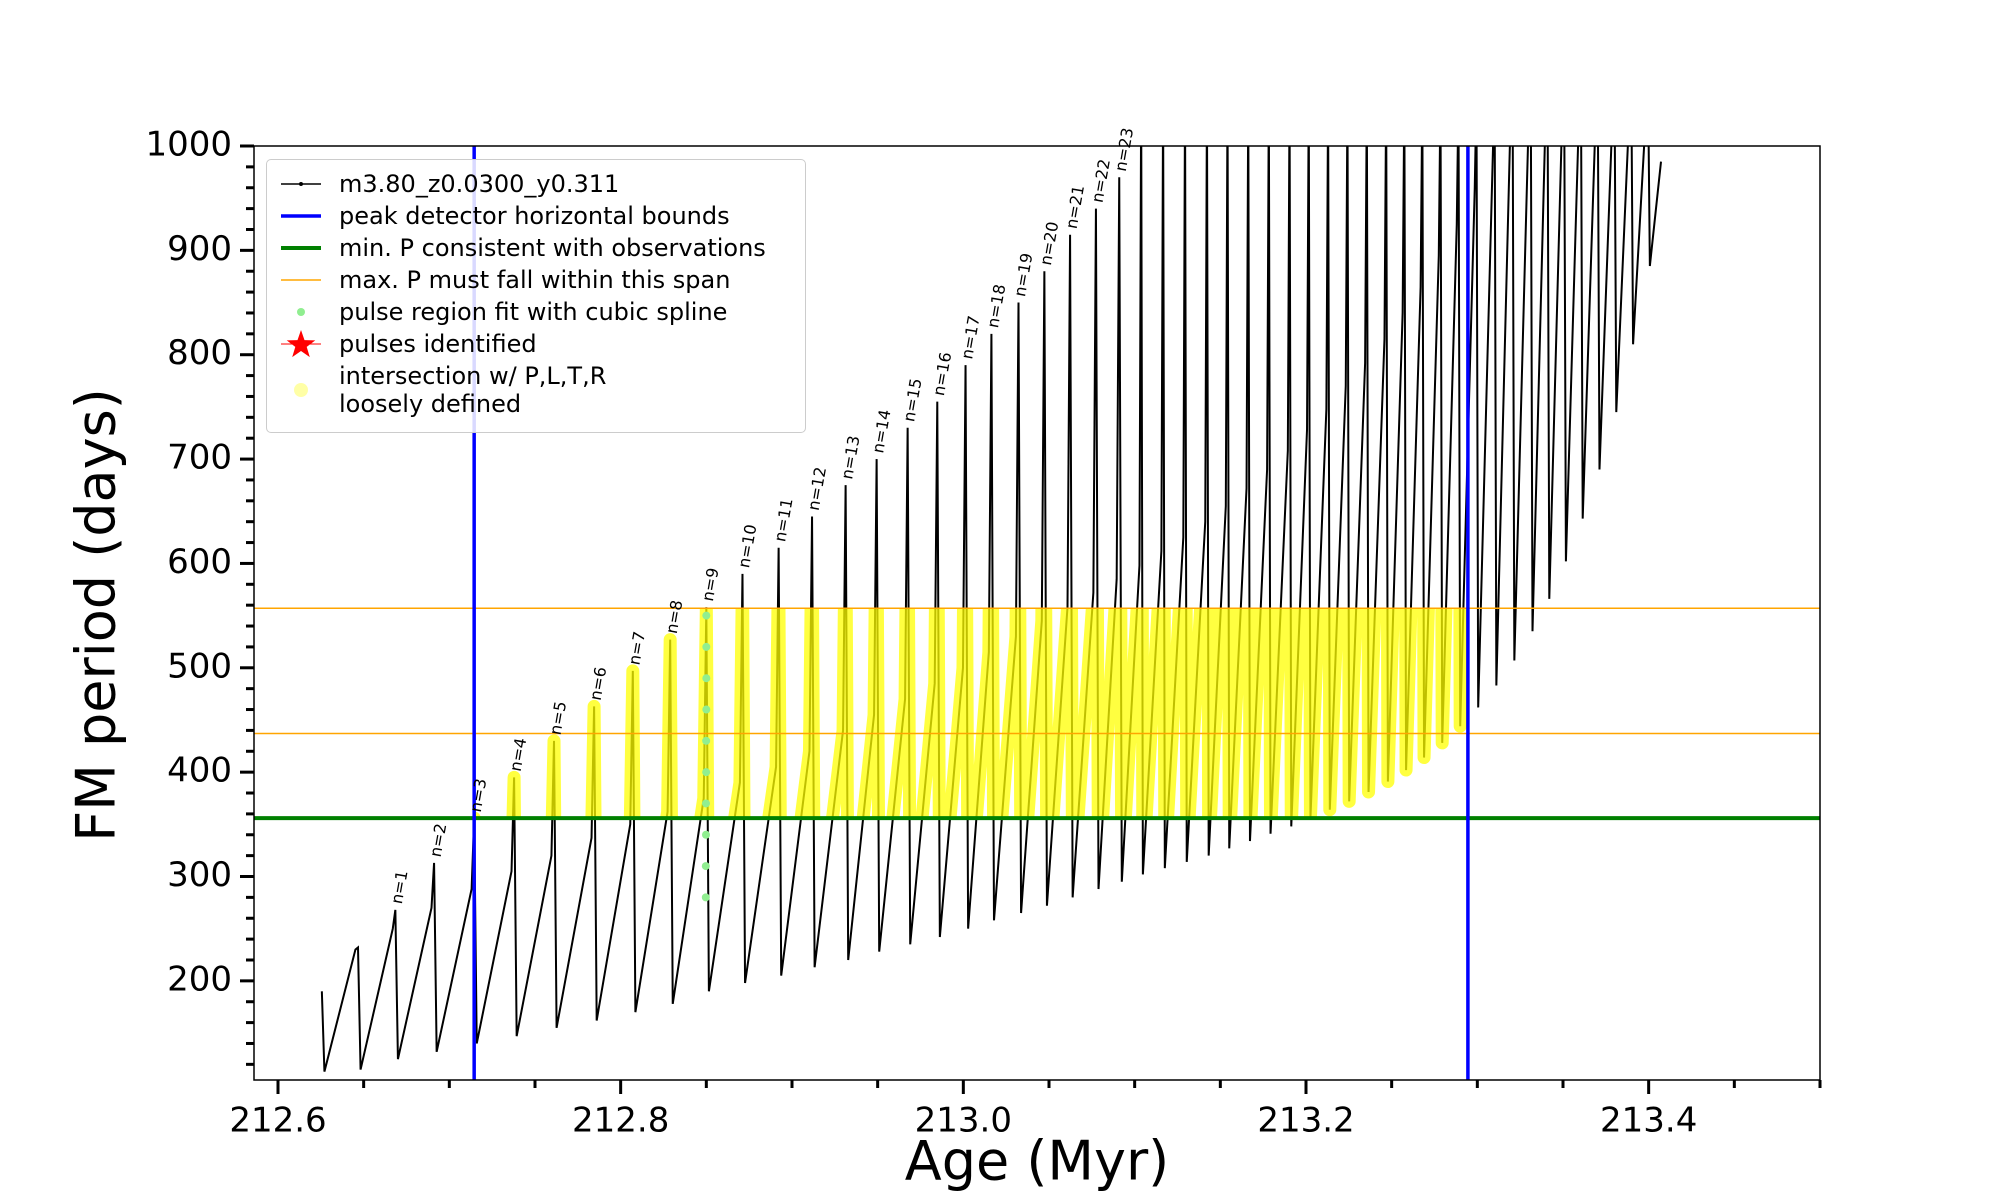  Describe the element at coordinates (199, 353) in the screenshot. I see `y-tick-label: 800` at that location.